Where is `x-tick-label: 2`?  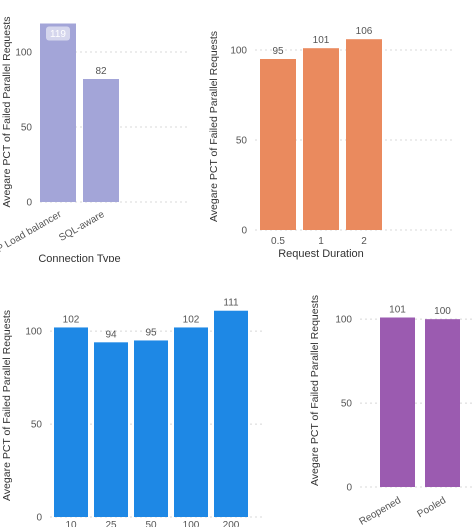
x-tick-label: 2 is located at coordinates (364, 241).